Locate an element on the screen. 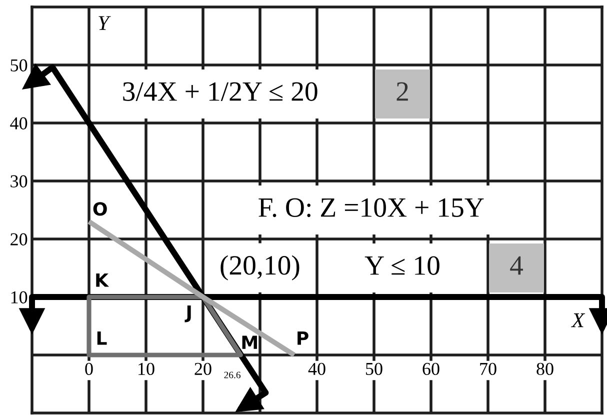 The height and width of the screenshot is (415, 607). annotation: O is located at coordinates (100, 209).